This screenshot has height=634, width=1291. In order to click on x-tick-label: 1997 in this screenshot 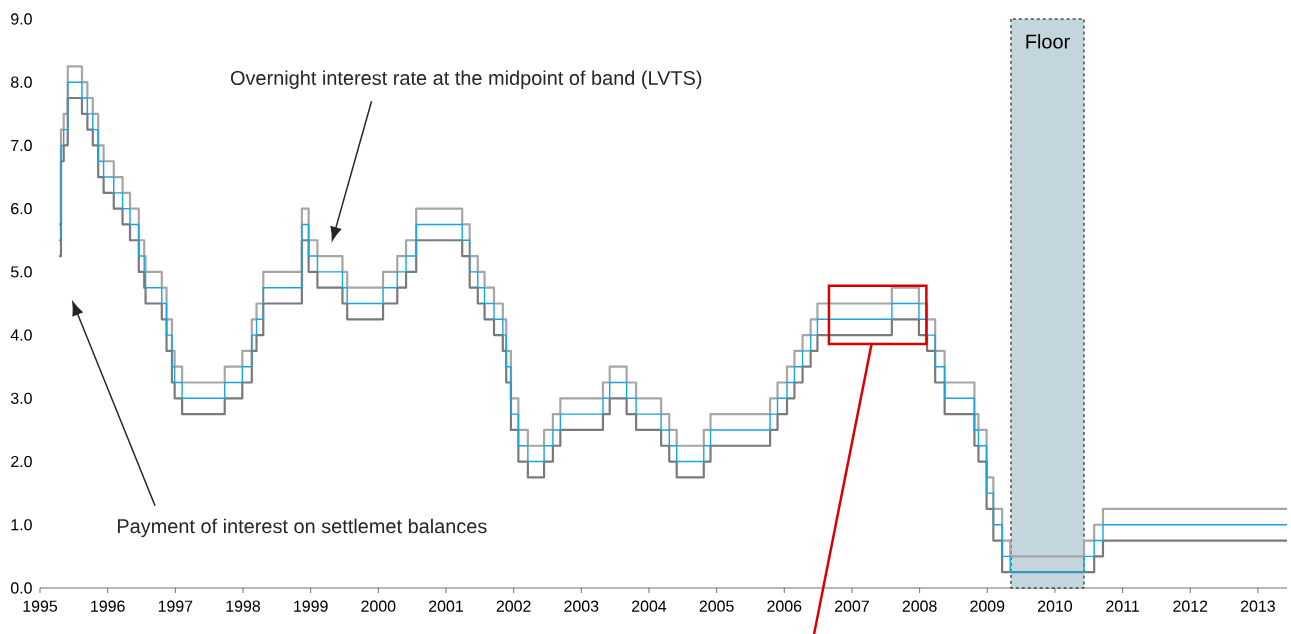, I will do `click(175, 606)`.